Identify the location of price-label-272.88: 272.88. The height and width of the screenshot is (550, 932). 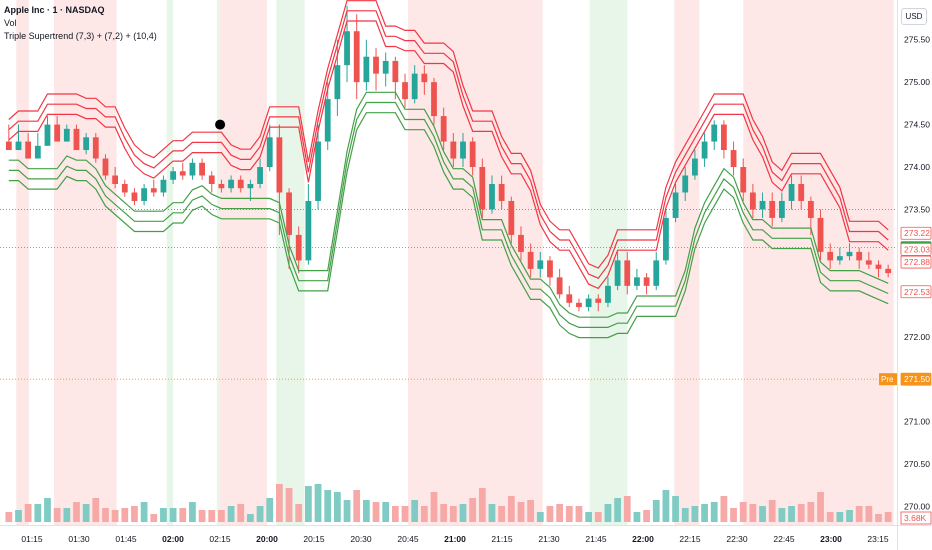
(916, 262).